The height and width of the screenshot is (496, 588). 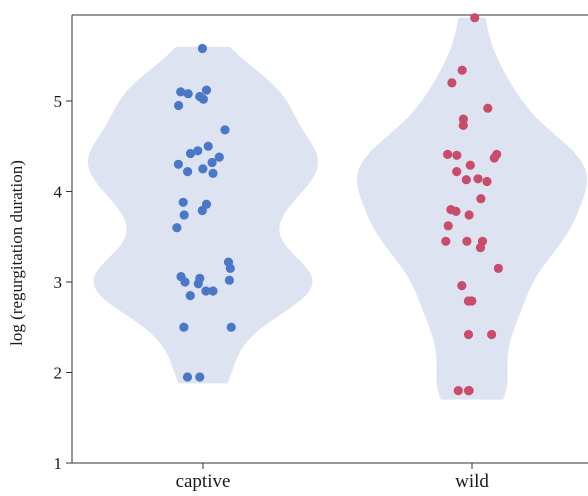 What do you see at coordinates (58, 191) in the screenshot?
I see `y-tick-label: 4` at bounding box center [58, 191].